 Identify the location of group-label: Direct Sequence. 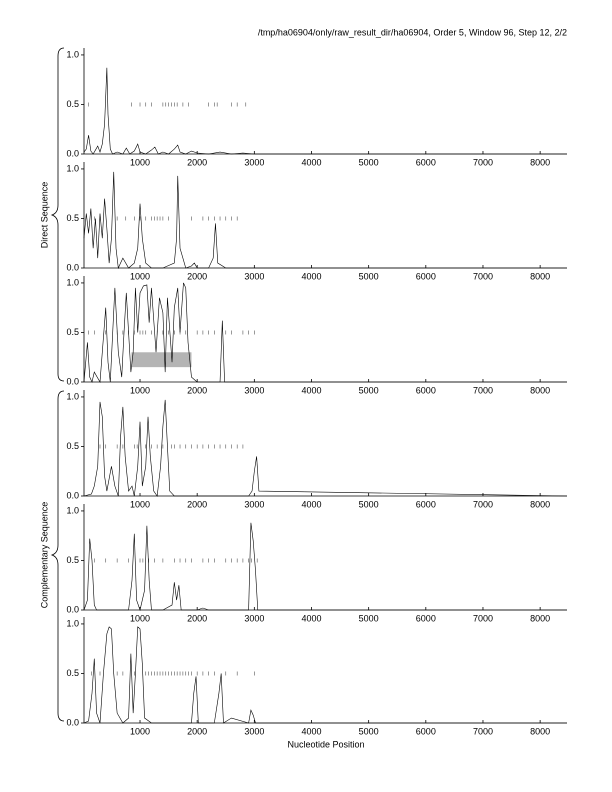
(44, 215).